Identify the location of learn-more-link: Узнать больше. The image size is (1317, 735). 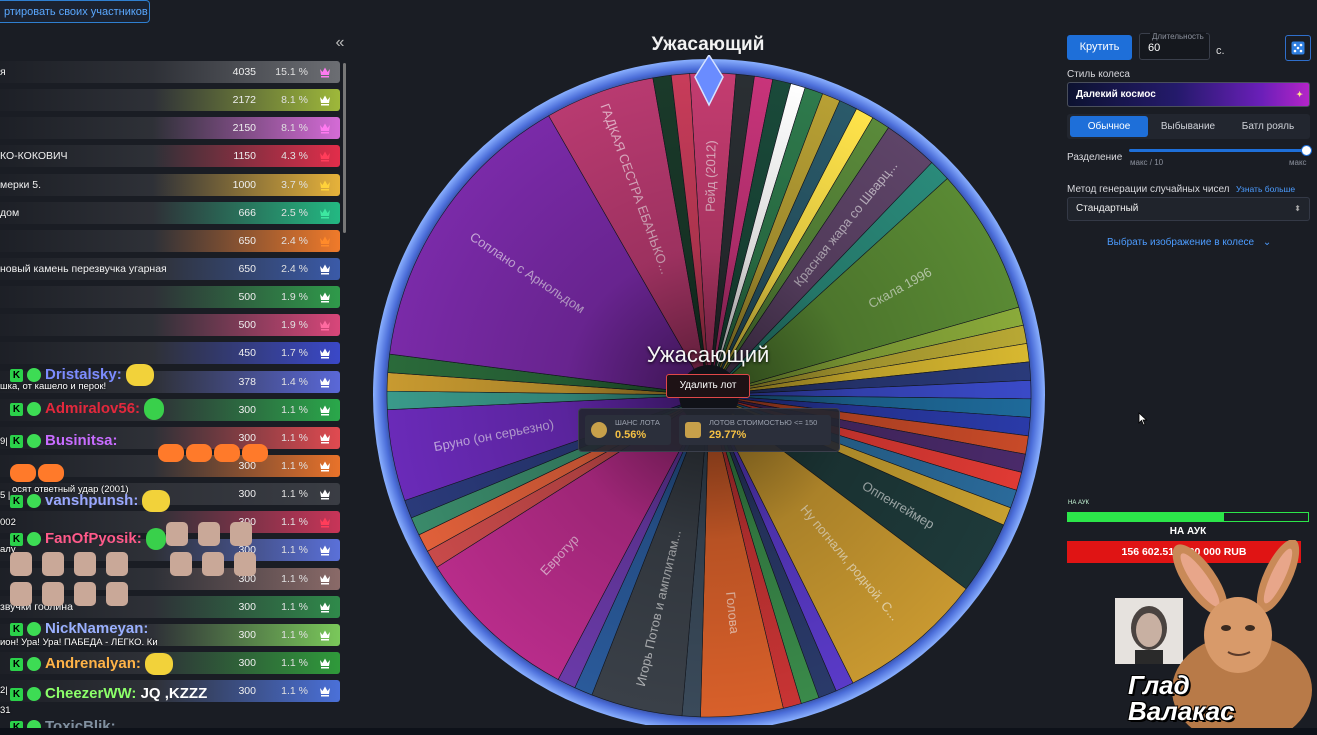
(1266, 189).